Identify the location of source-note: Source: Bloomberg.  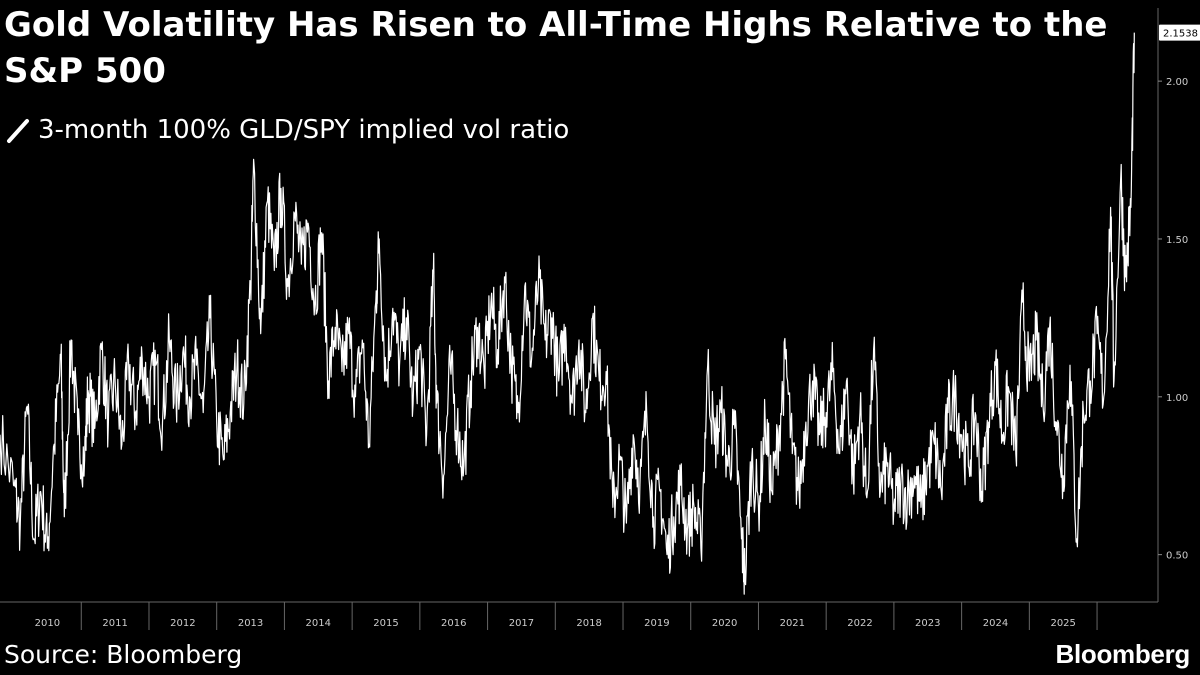
(123, 654).